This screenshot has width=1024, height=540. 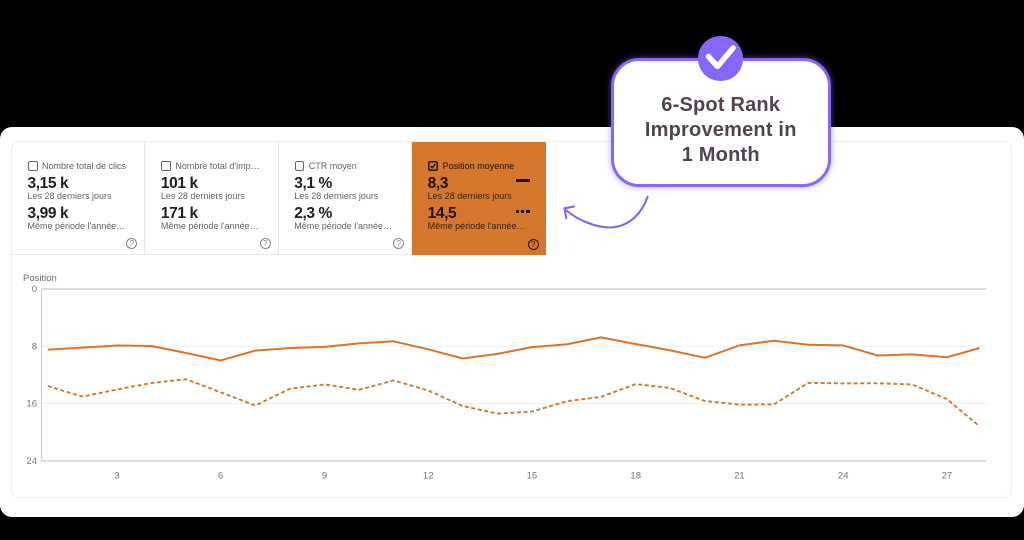 What do you see at coordinates (428, 476) in the screenshot?
I see `svg-text: 12` at bounding box center [428, 476].